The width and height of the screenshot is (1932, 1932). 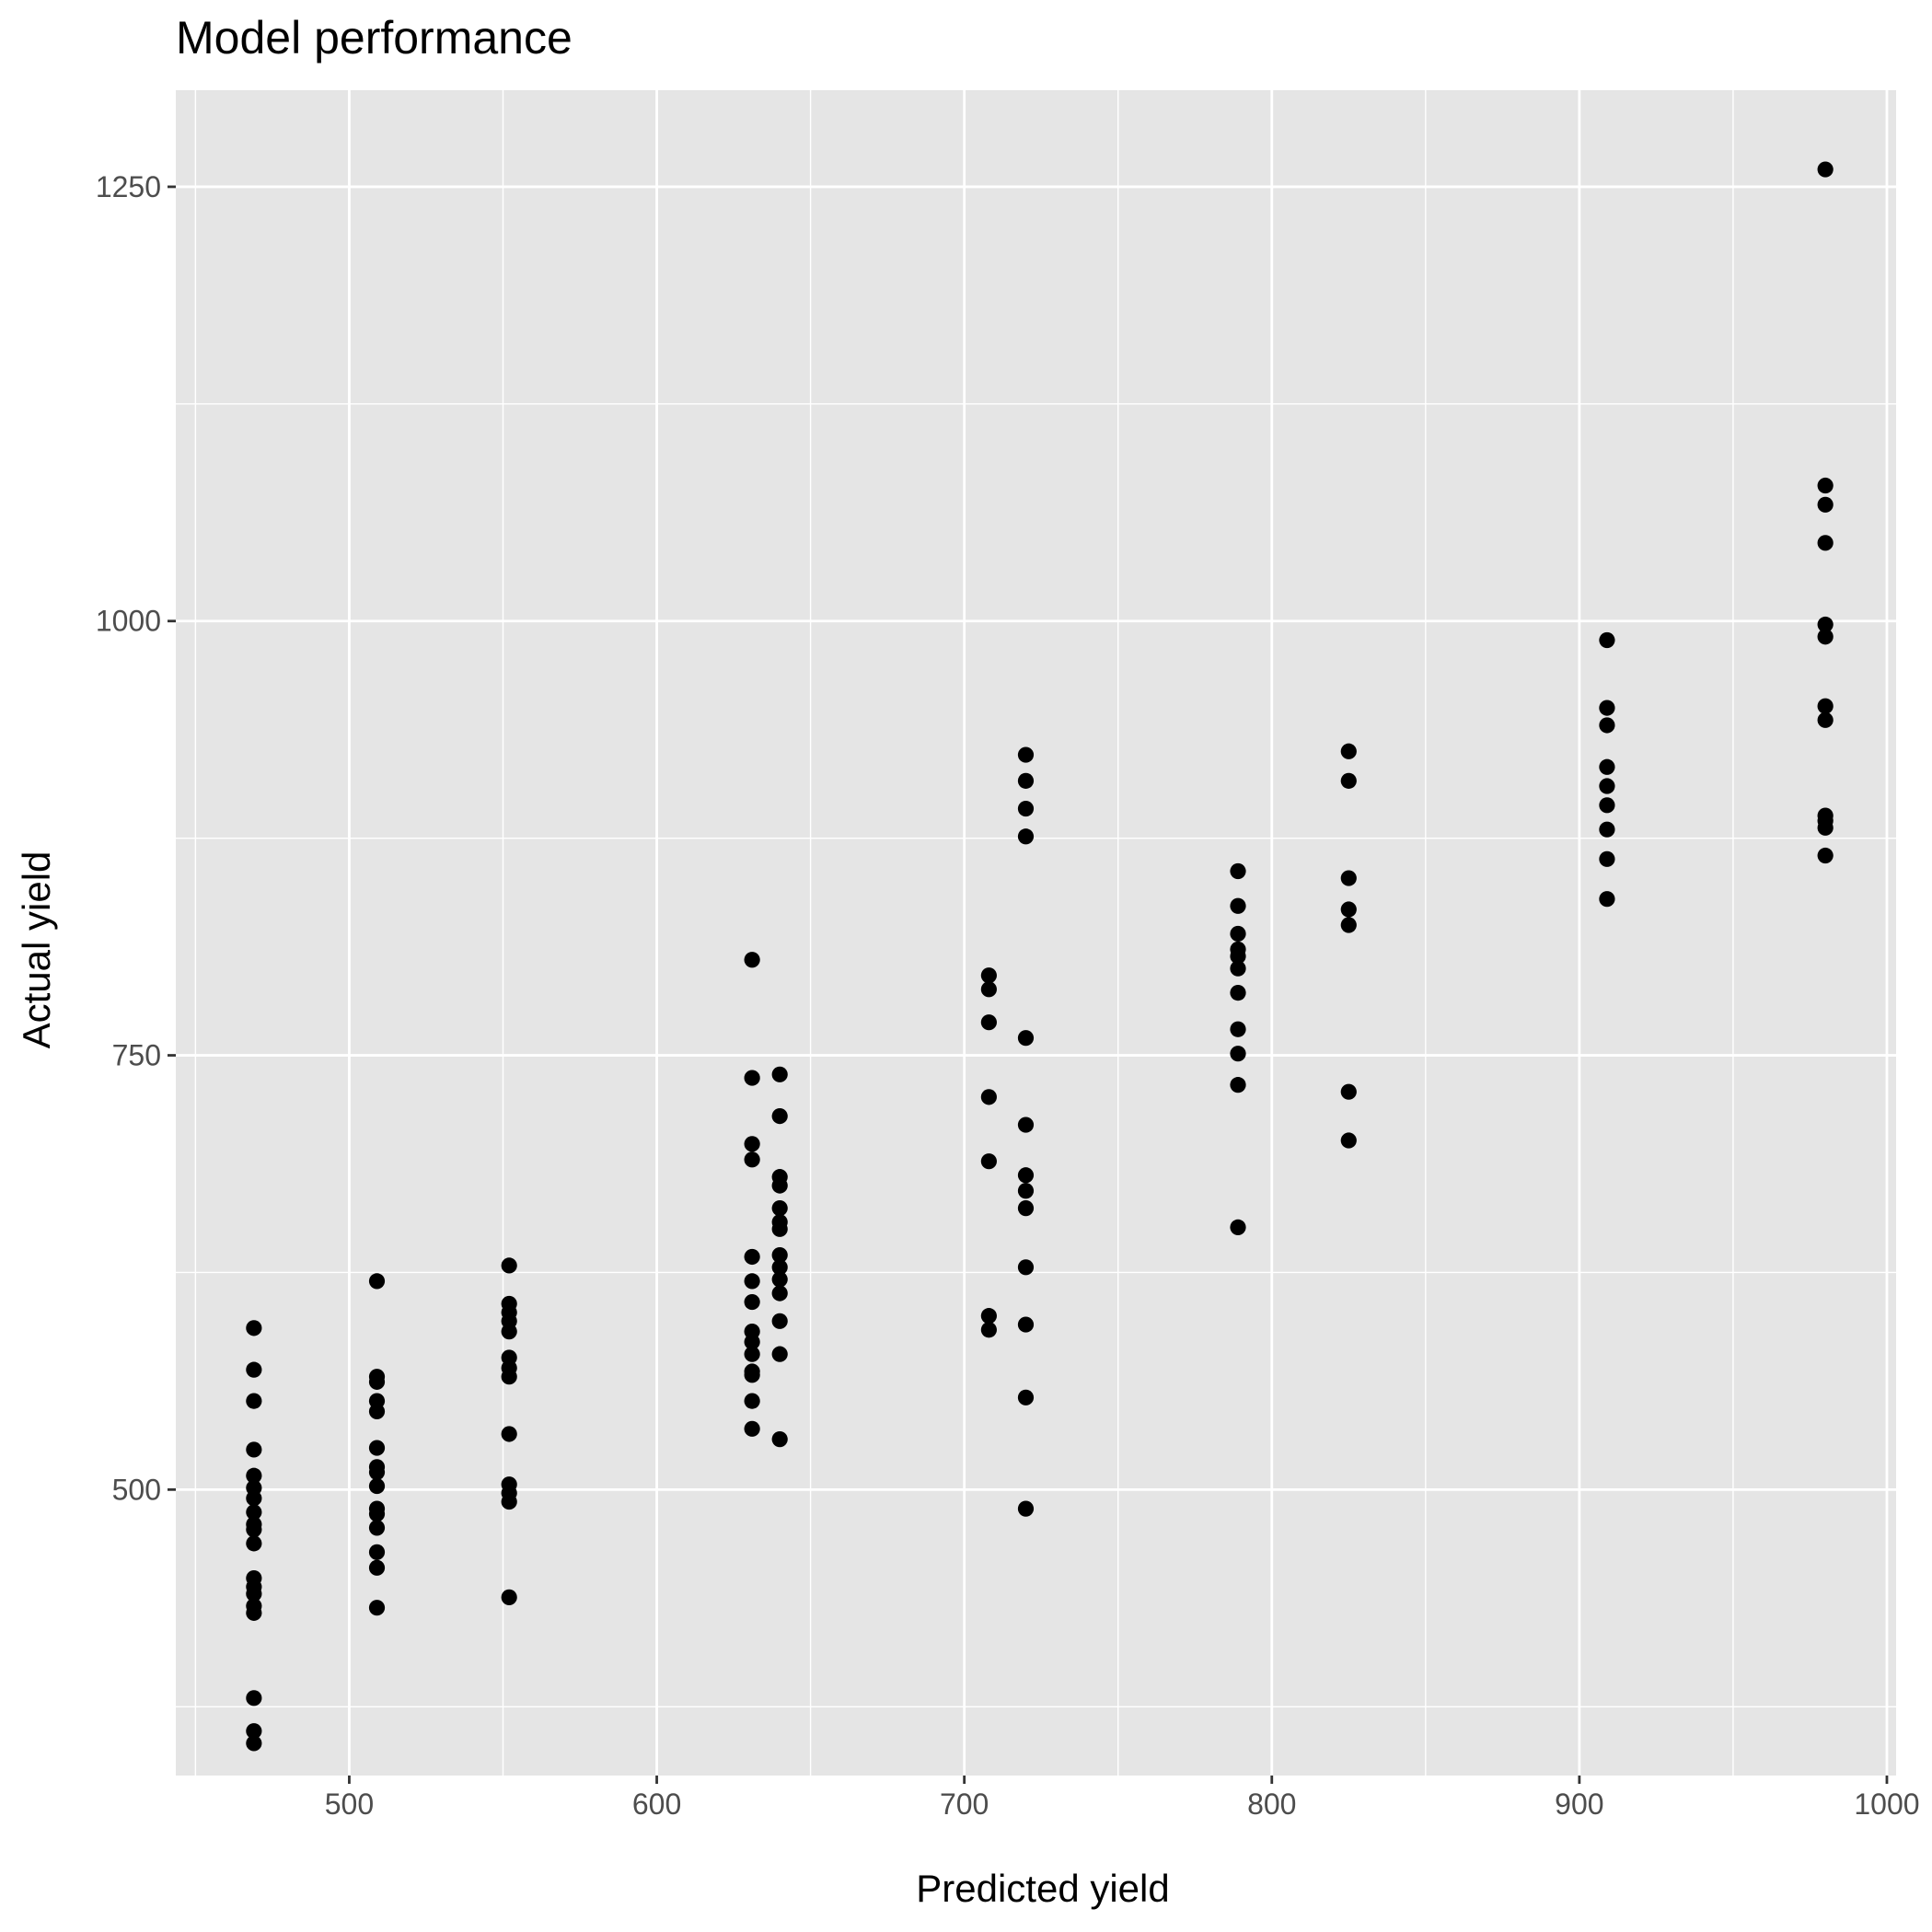 What do you see at coordinates (1042, 1889) in the screenshot?
I see `x-axis-title: Predicted yield` at bounding box center [1042, 1889].